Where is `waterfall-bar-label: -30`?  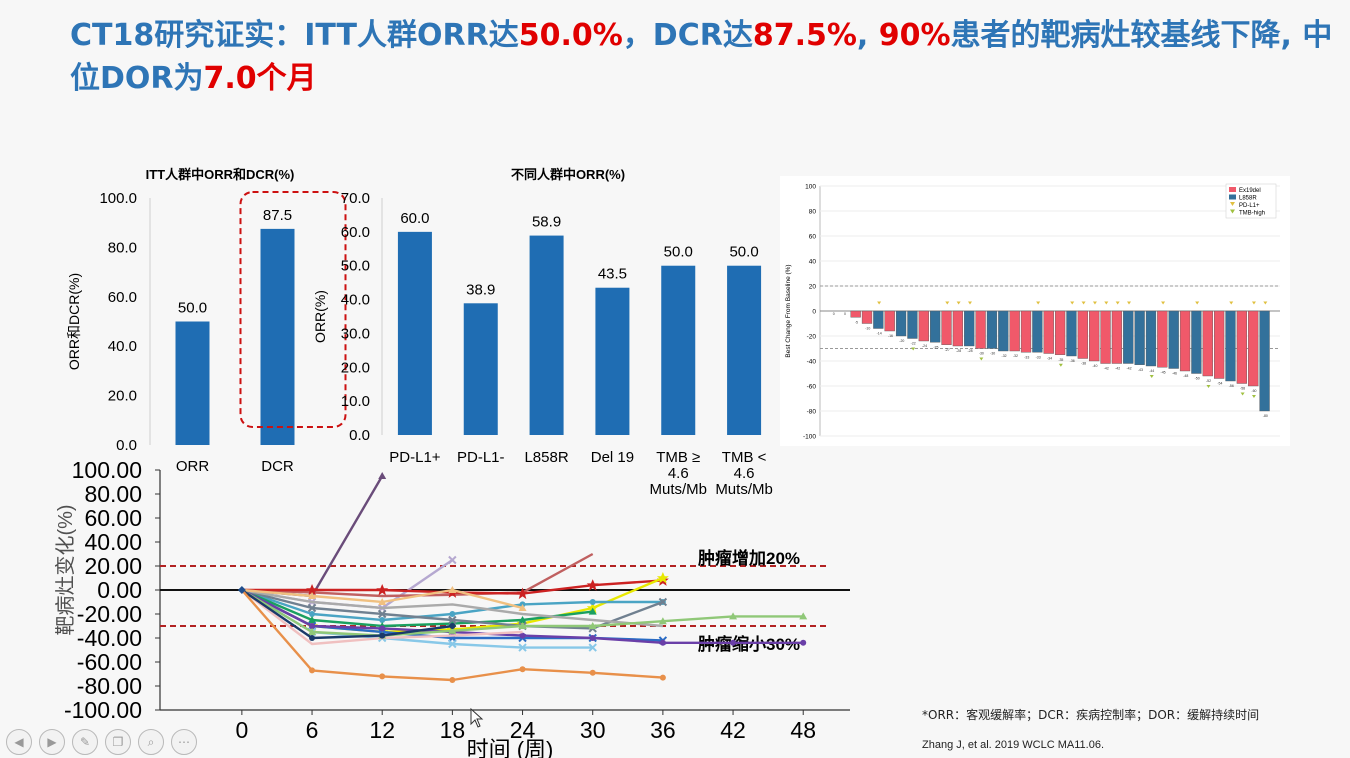 waterfall-bar-label: -30 is located at coordinates (981, 354).